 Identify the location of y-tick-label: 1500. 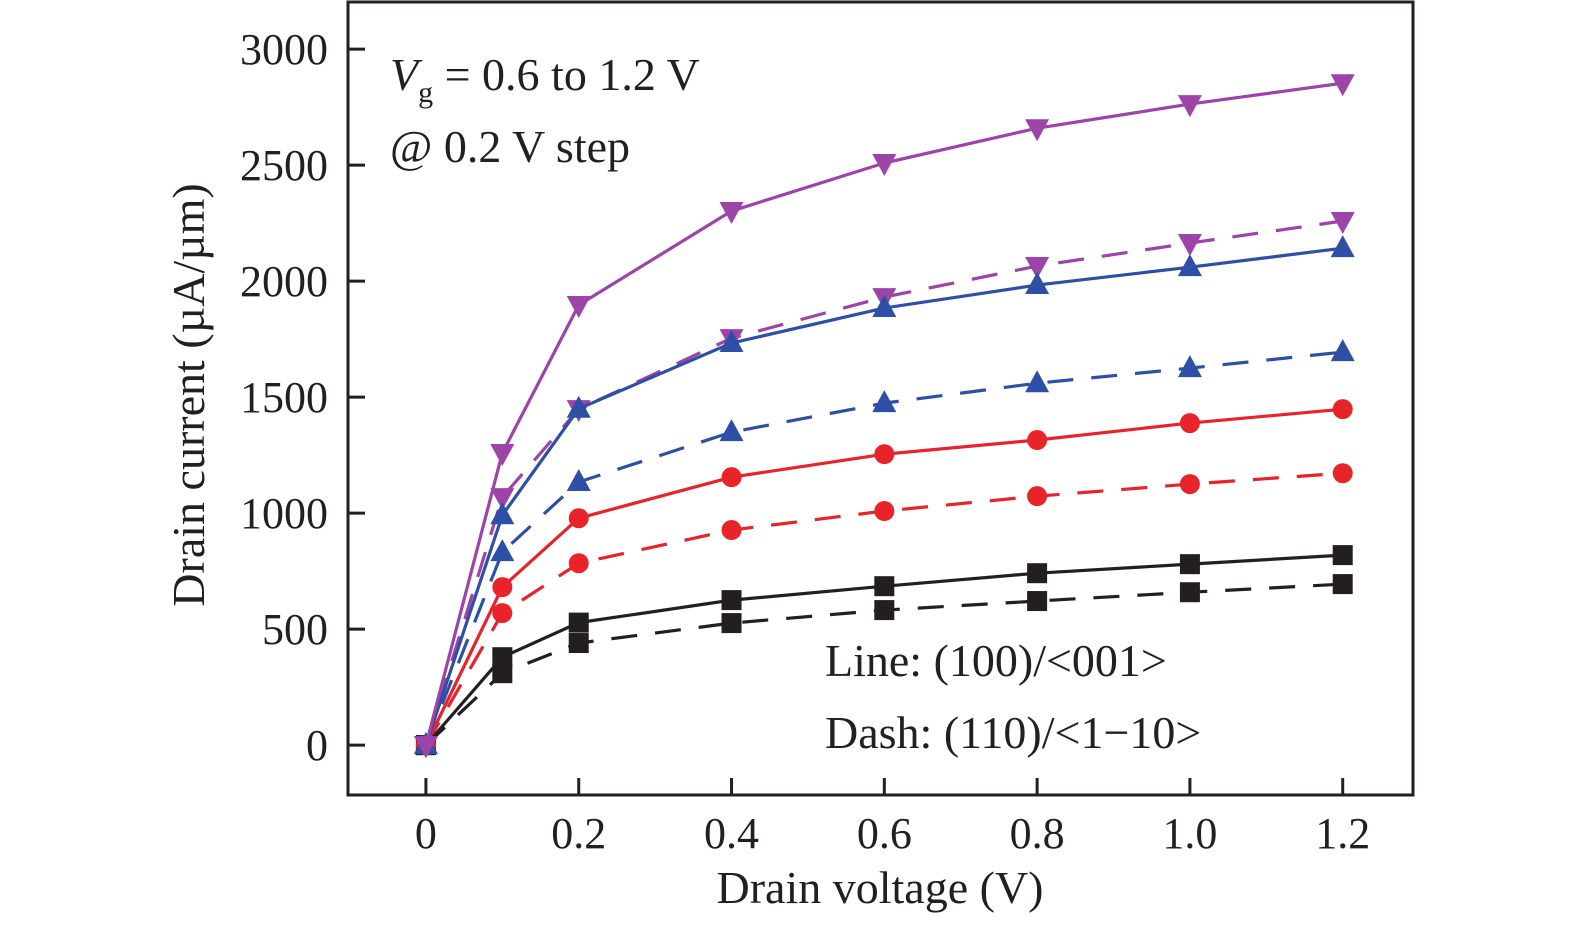
(284, 397).